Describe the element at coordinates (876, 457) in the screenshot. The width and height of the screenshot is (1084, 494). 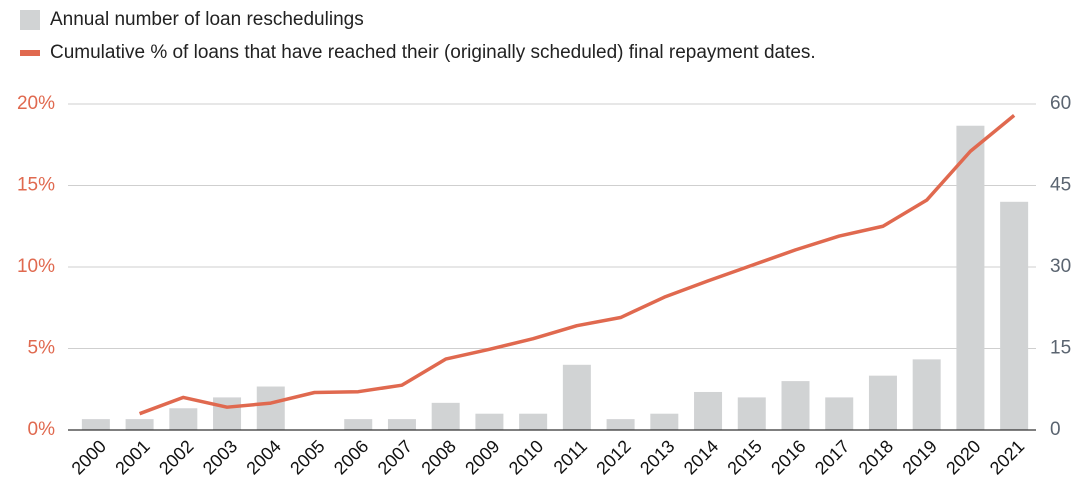
I see `x-tick-label: 2018` at that location.